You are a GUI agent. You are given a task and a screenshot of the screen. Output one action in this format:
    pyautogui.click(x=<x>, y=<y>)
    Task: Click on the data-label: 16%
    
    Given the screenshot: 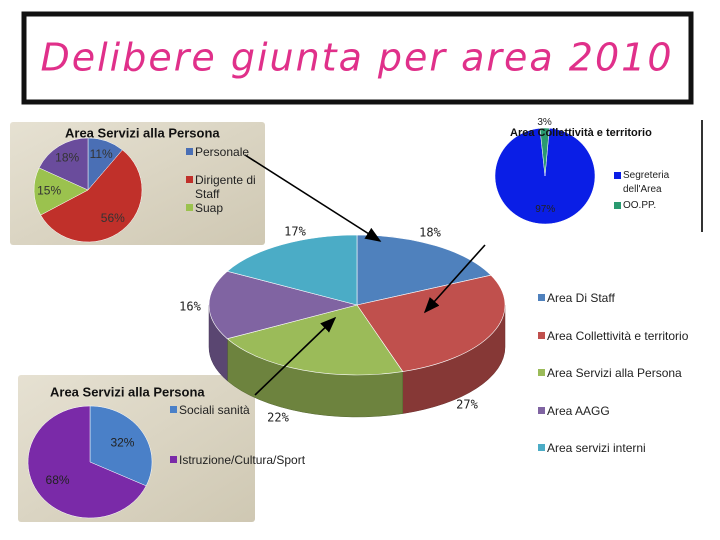 What is the action you would take?
    pyautogui.click(x=190, y=307)
    